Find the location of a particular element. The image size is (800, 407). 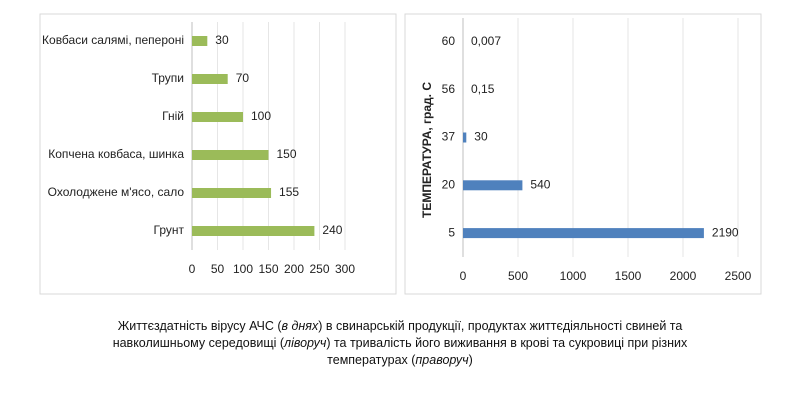

caption-italic: ліворуч is located at coordinates (305, 343).